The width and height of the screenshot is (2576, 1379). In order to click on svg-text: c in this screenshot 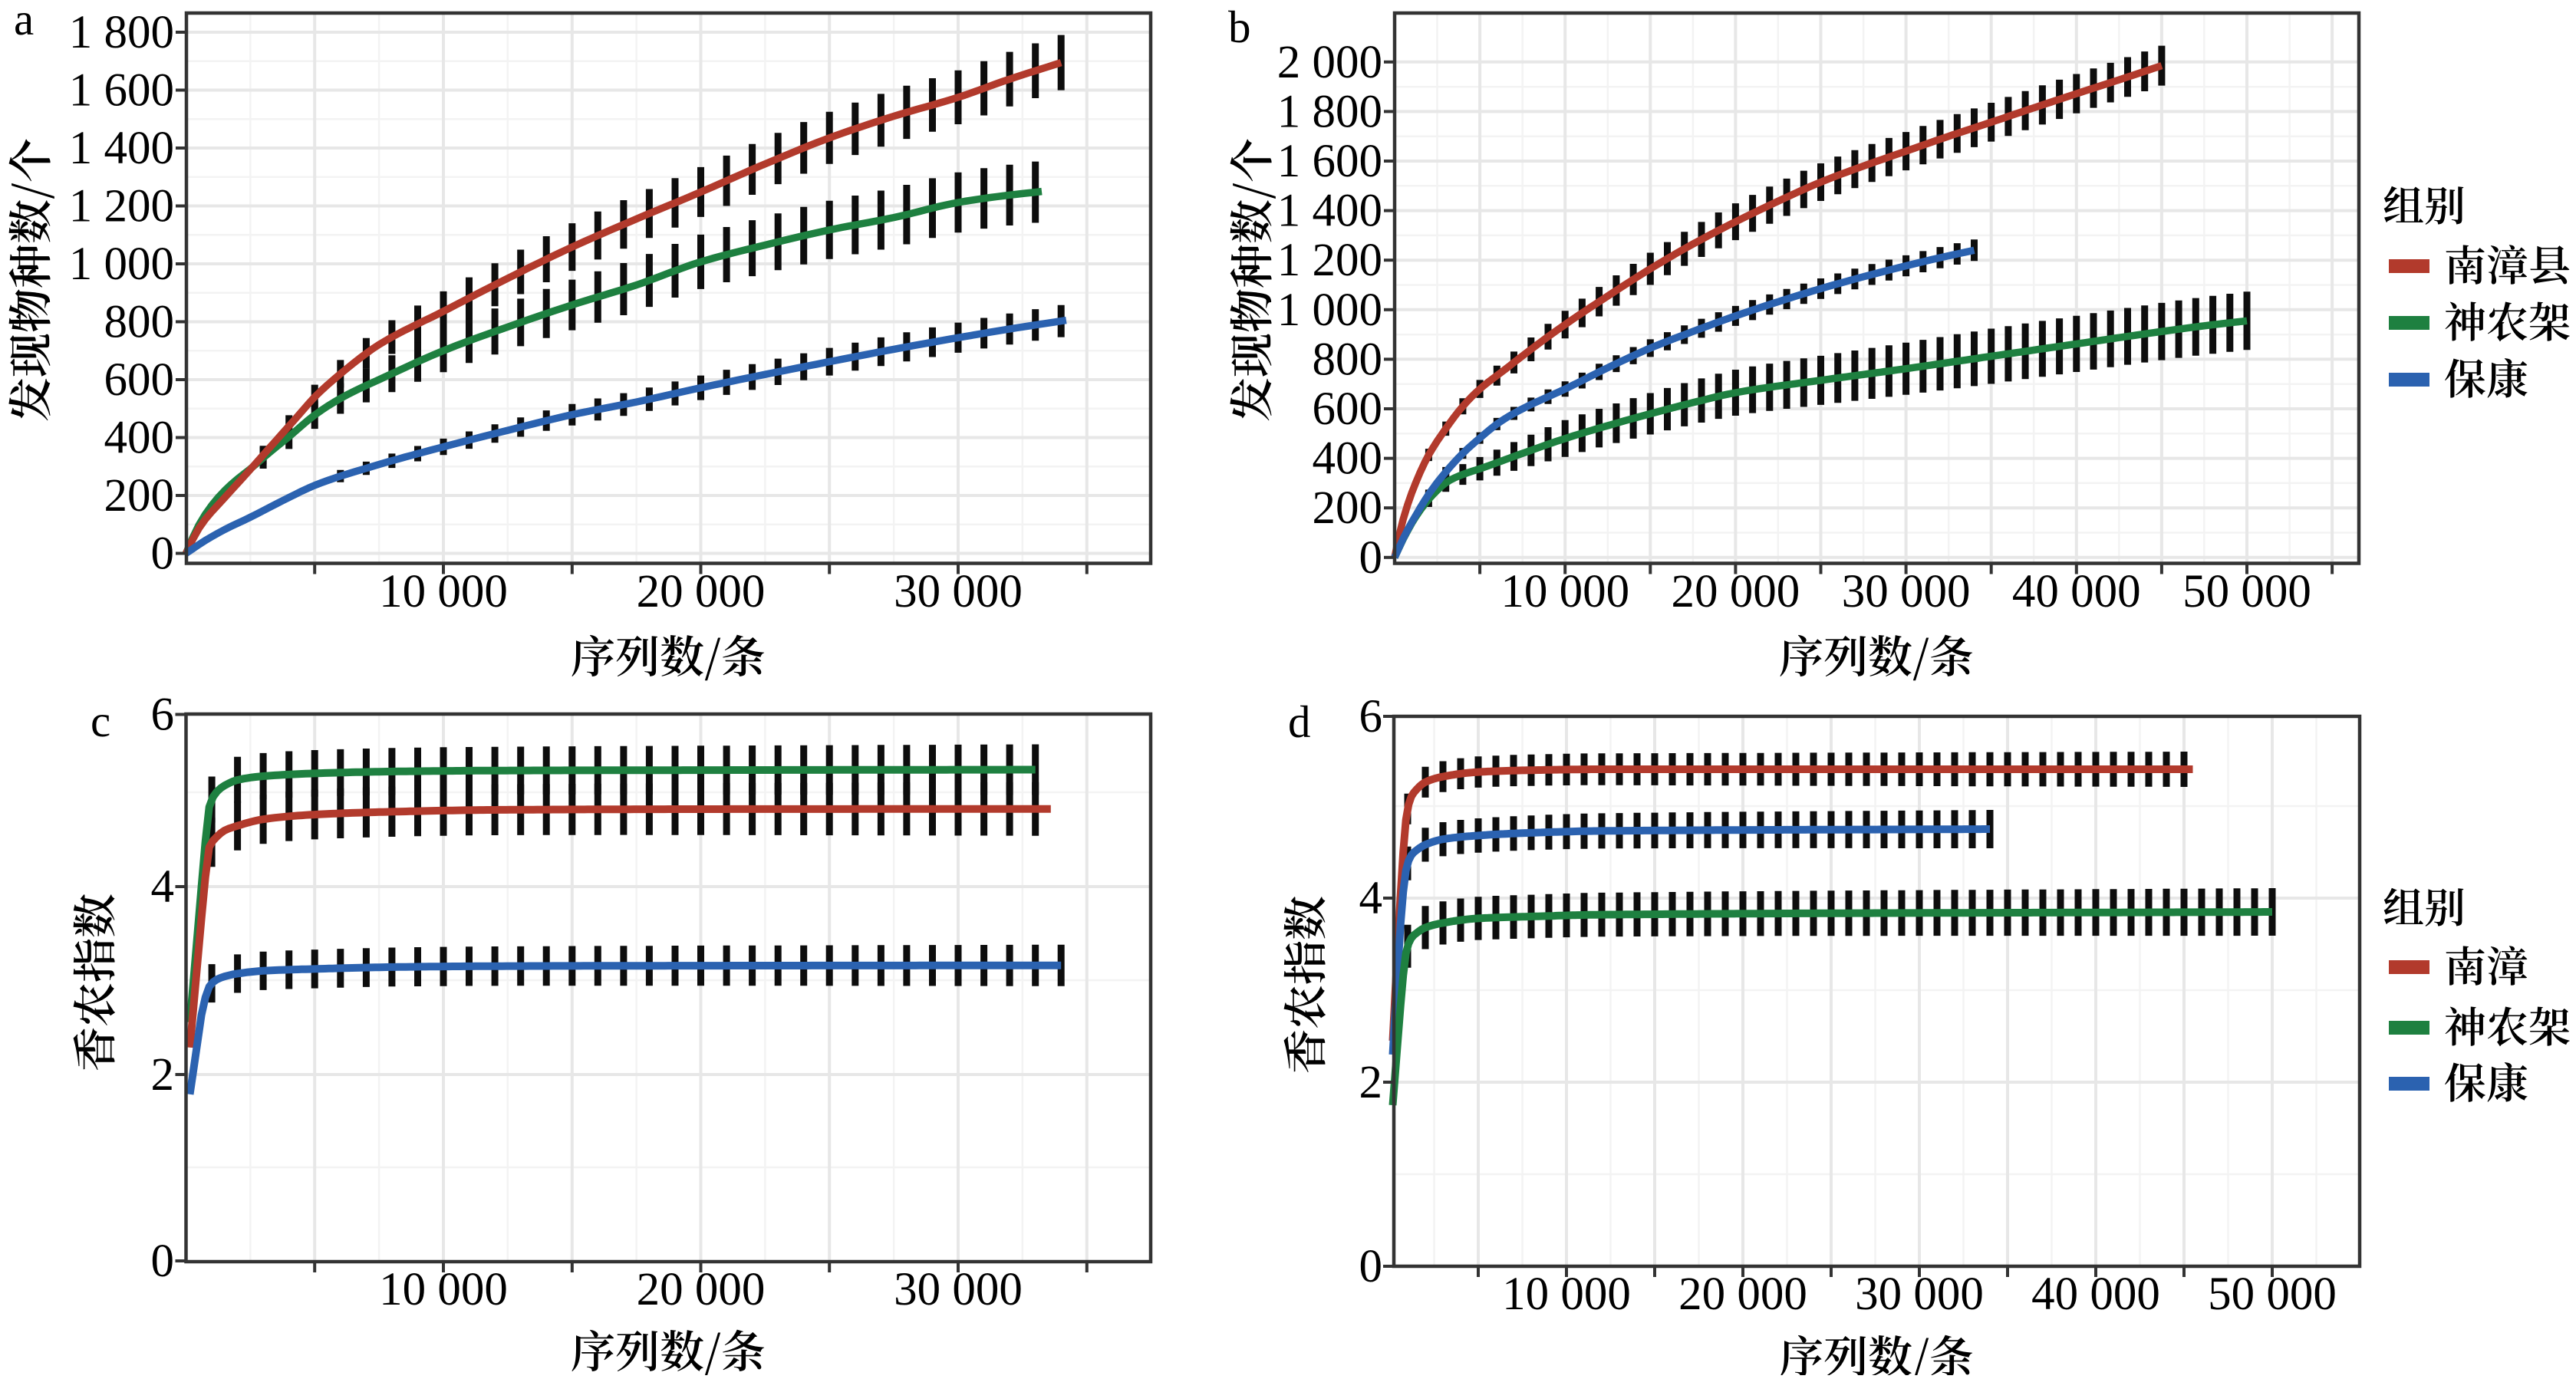, I will do `click(100, 721)`.